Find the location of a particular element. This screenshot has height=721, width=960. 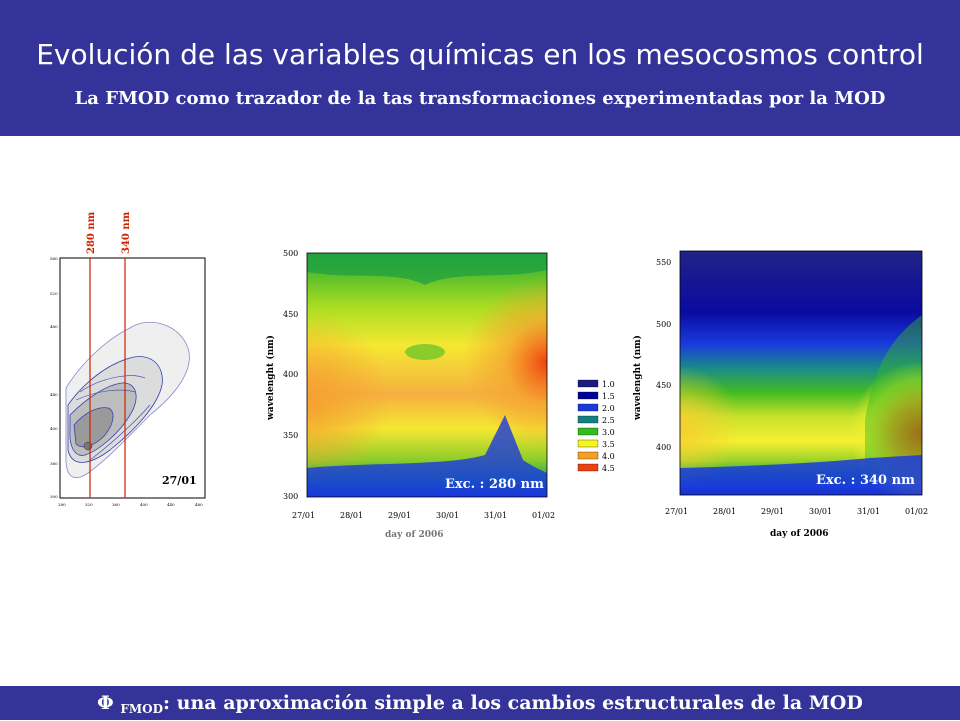

heatmap-340-bottom-band is located at coordinates (801, 475).